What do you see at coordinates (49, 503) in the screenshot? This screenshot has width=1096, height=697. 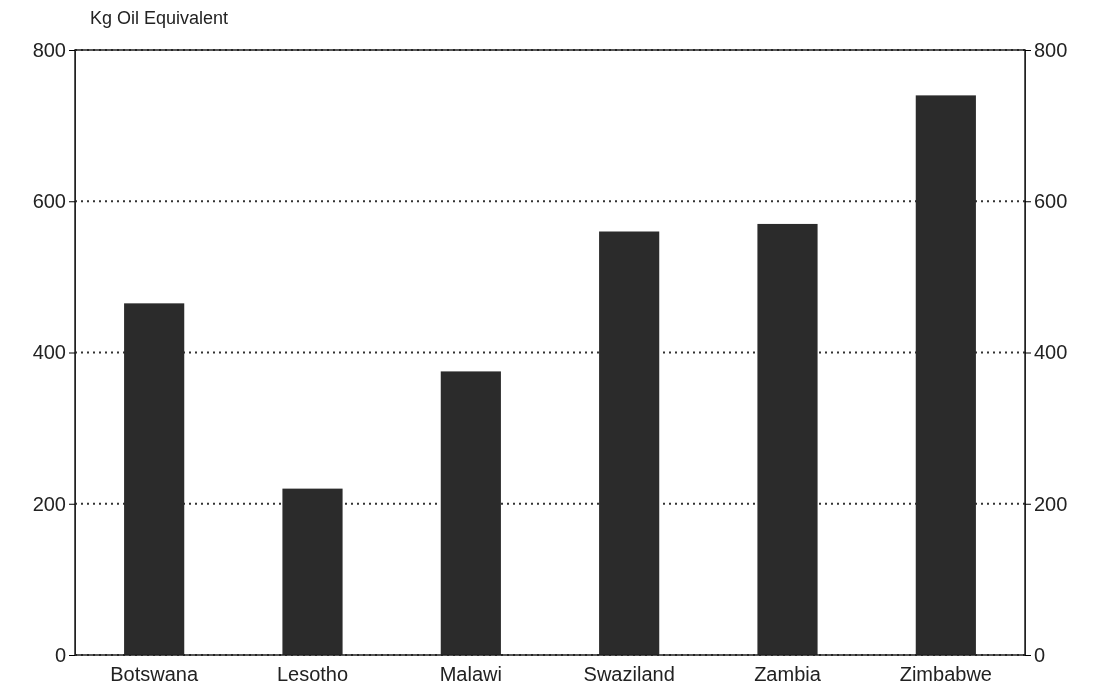 I see `y-tick-label: 200` at bounding box center [49, 503].